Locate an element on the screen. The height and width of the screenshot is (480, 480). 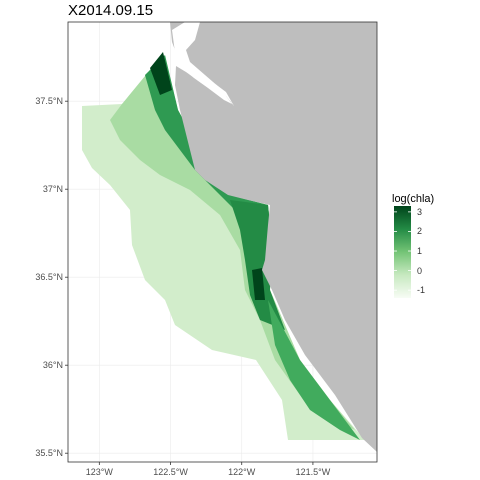
san-francisco-bay is located at coordinates (202, 63).